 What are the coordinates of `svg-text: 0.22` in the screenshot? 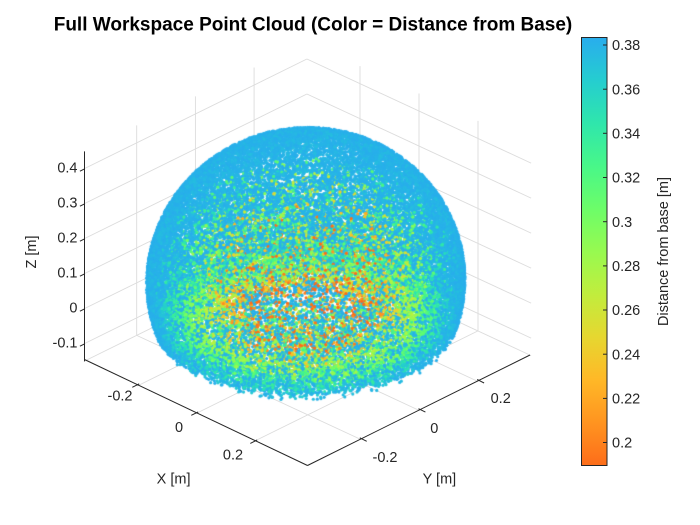 It's located at (626, 400).